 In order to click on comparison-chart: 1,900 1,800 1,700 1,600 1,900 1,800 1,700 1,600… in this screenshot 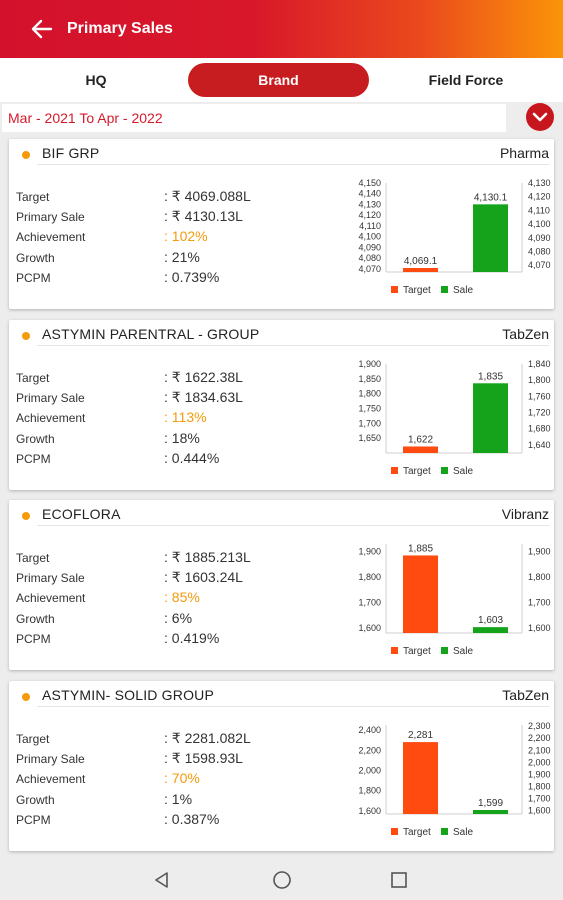, I will do `click(454, 600)`.